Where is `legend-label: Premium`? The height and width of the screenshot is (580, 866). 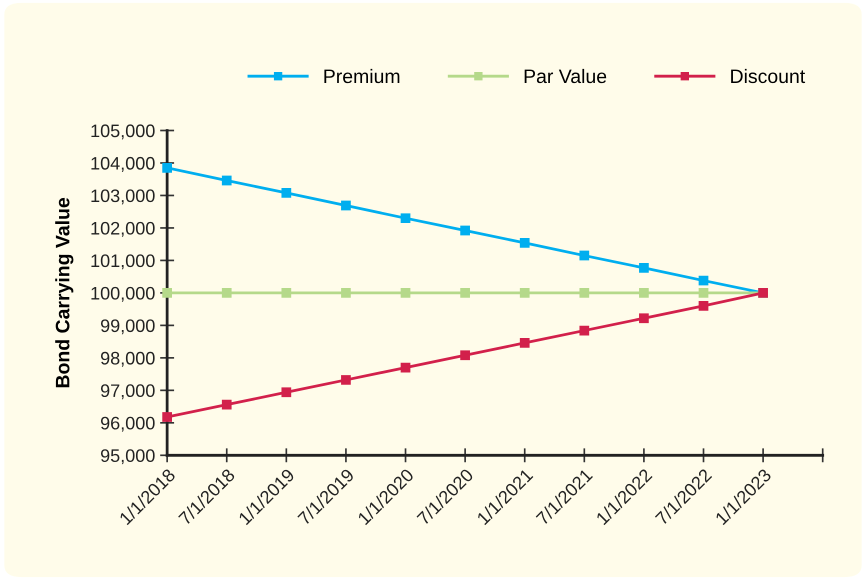
legend-label: Premium is located at coordinates (362, 76).